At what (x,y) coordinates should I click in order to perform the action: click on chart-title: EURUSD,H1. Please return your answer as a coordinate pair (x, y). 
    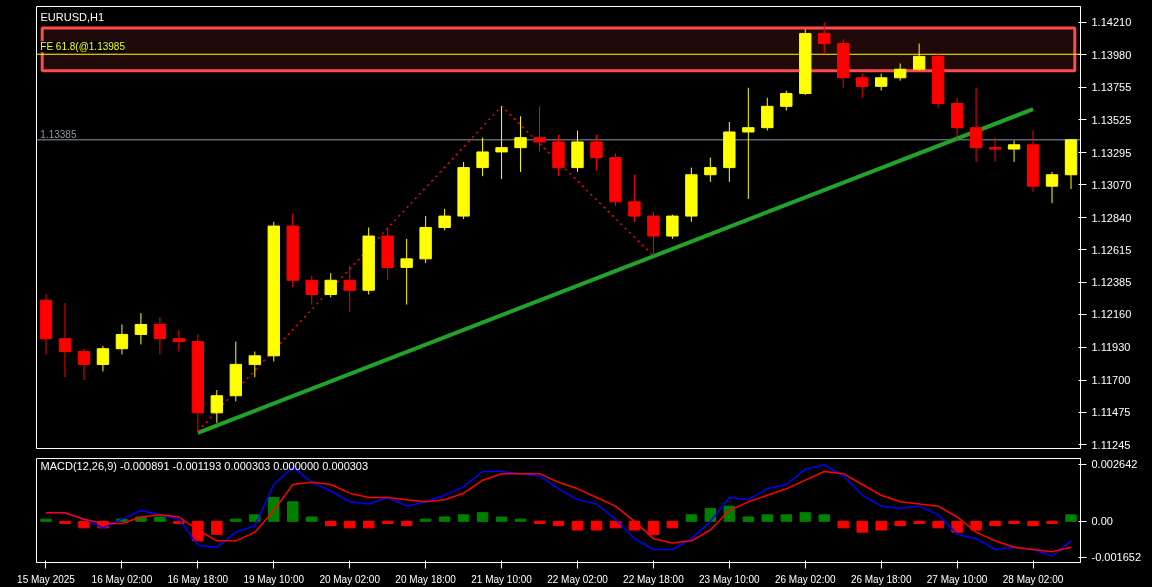
    Looking at the image, I should click on (72, 16).